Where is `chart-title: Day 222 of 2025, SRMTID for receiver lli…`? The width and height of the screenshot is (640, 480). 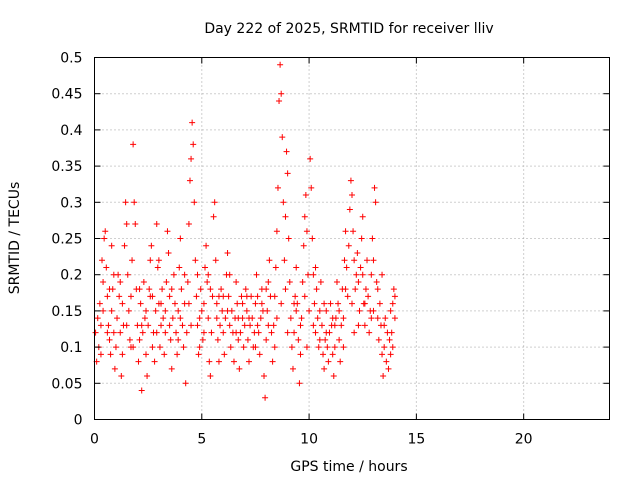
chart-title: Day 222 of 2025, SRMTID for receiver lli… is located at coordinates (348, 29).